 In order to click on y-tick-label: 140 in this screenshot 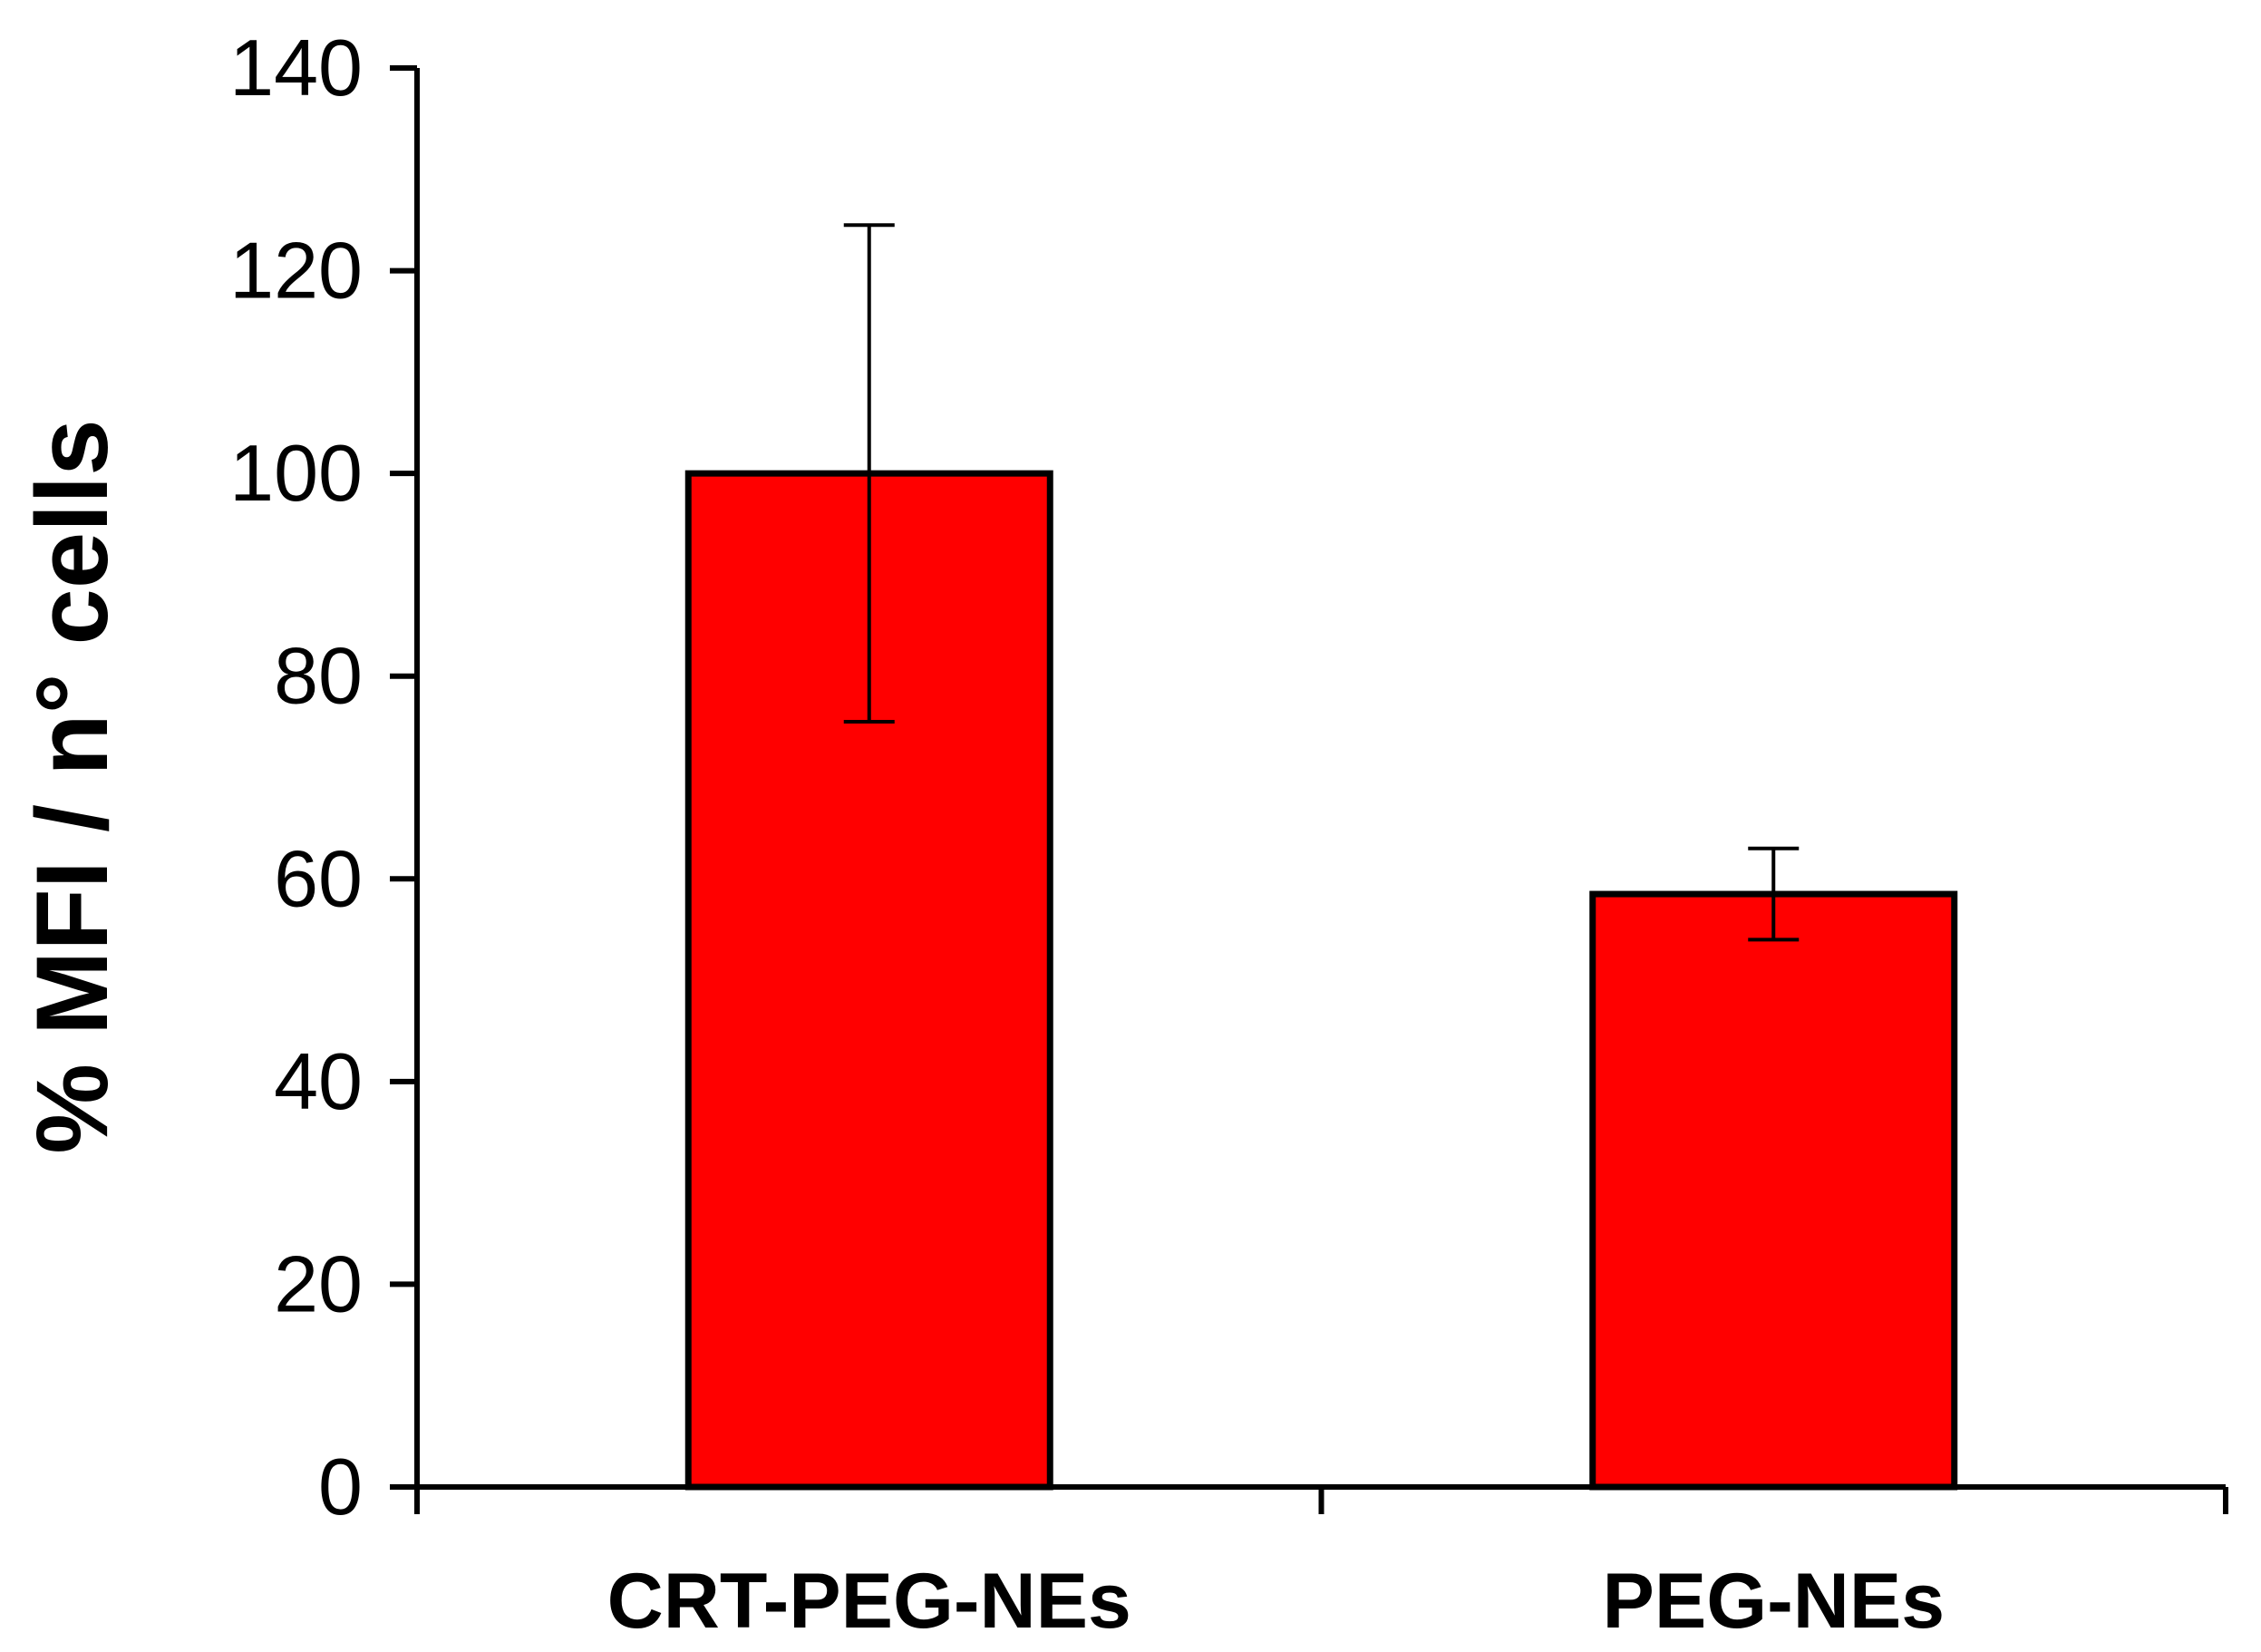, I will do `click(296, 67)`.